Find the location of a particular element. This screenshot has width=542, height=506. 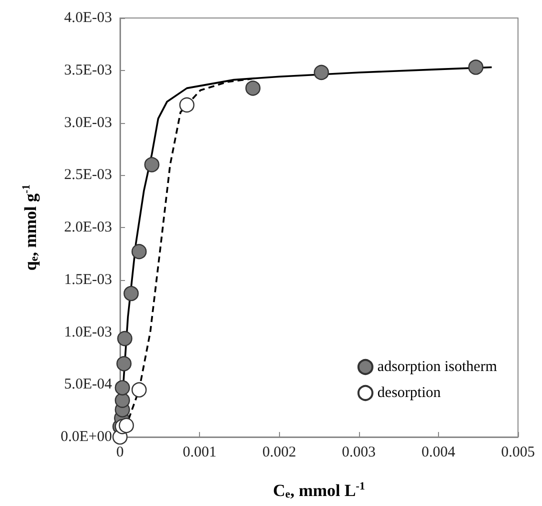

legend-label: adsorption isotherm is located at coordinates (437, 367).